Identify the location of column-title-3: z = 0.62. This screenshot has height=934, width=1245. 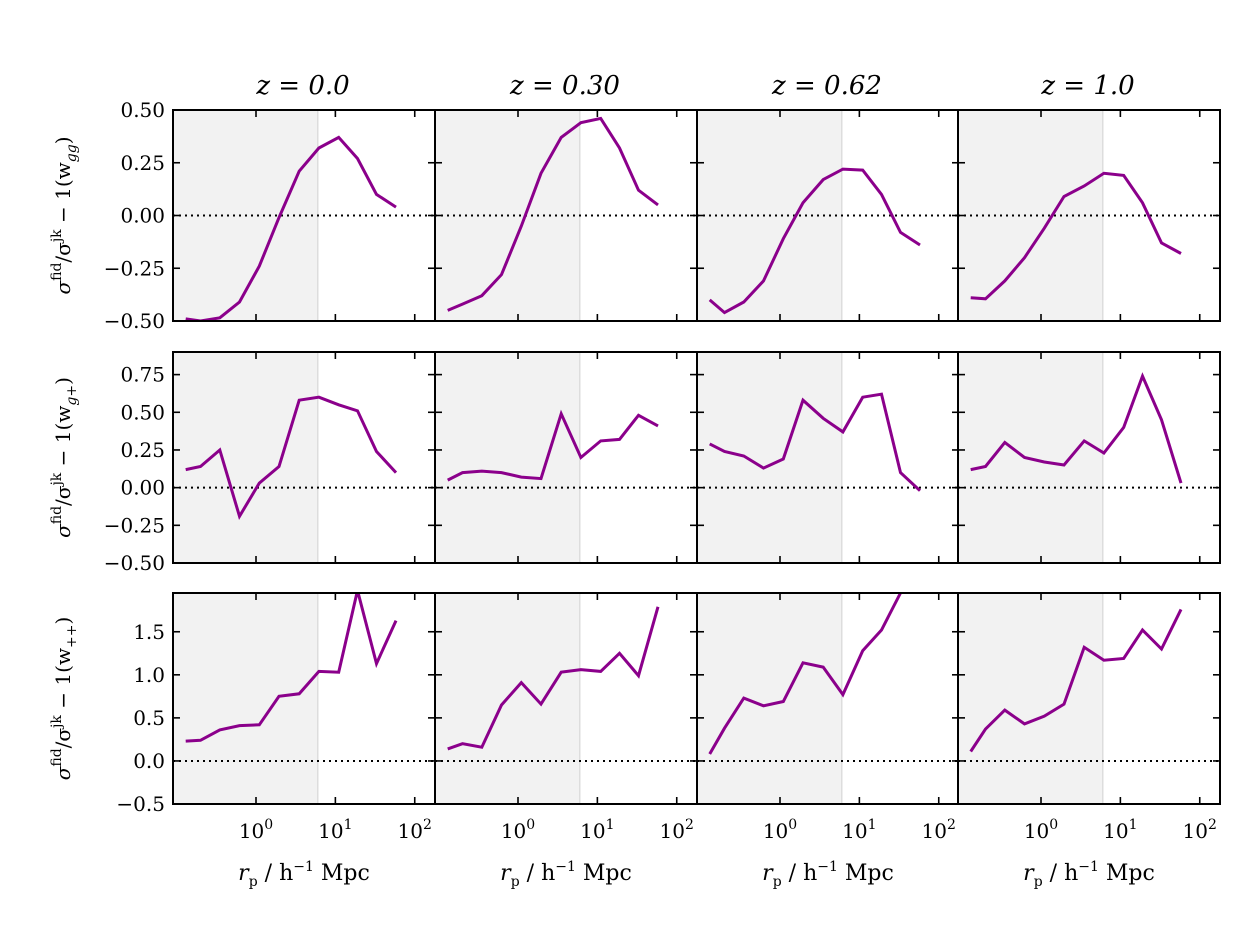
(826, 86).